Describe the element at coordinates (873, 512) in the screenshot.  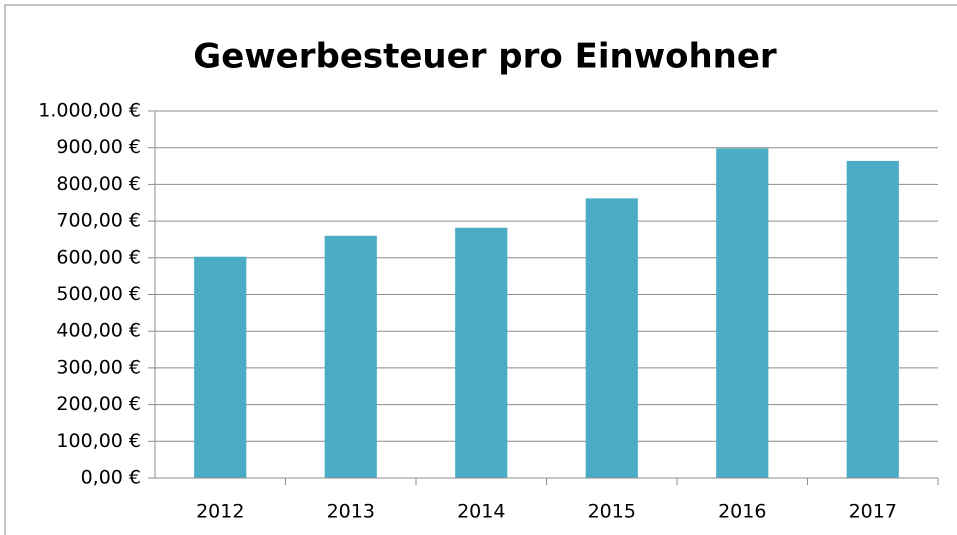
I see `x-tick-label: 2017` at that location.